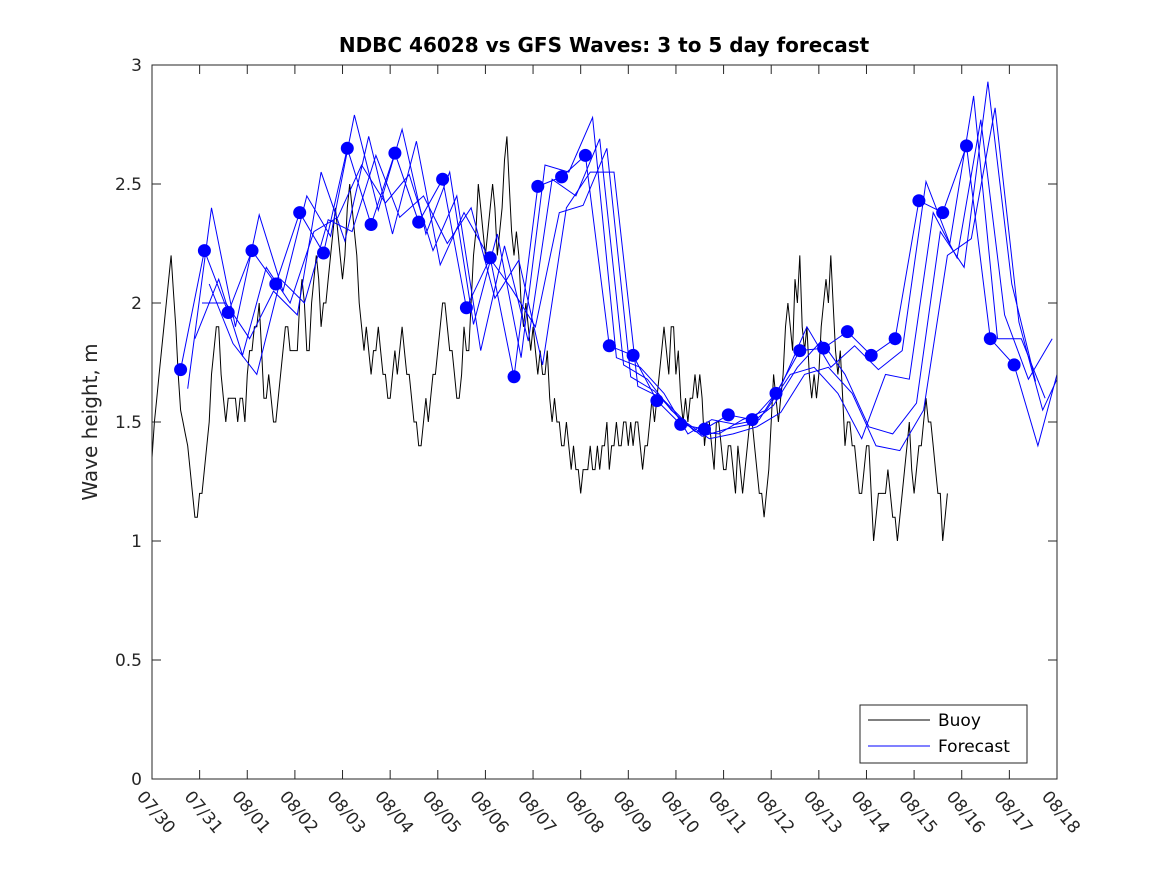  I want to click on y-tick-label: 1, so click(136, 542).